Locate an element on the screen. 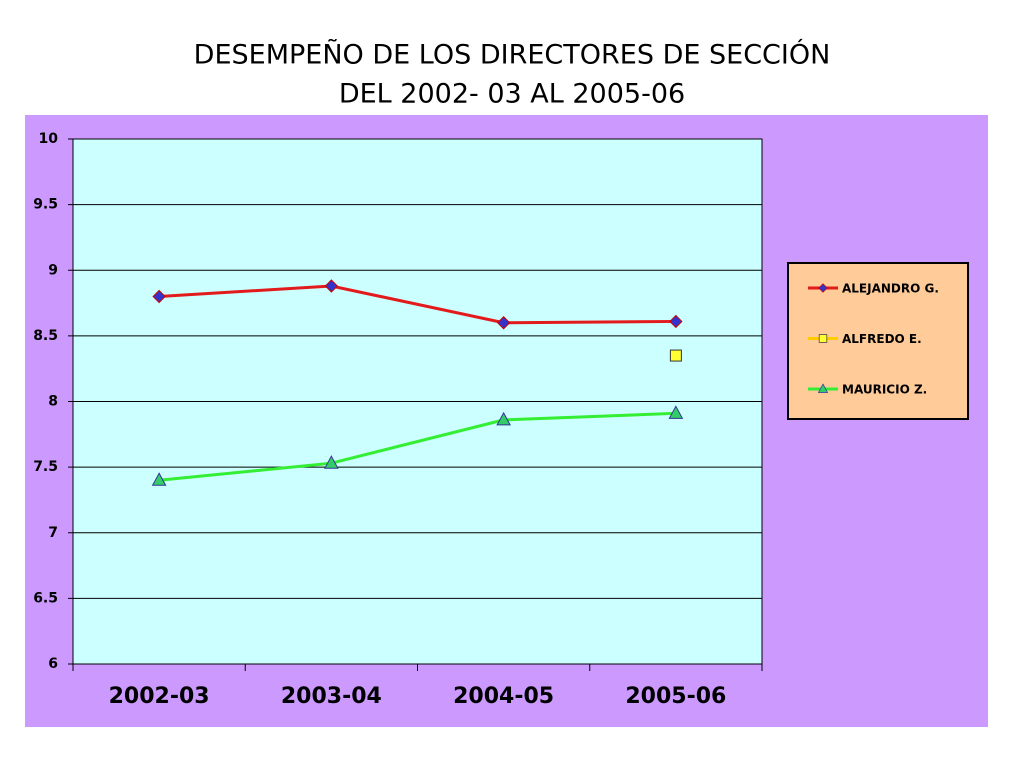 The width and height of the screenshot is (1024, 768). y-tick-label: 6.5 is located at coordinates (45, 598).